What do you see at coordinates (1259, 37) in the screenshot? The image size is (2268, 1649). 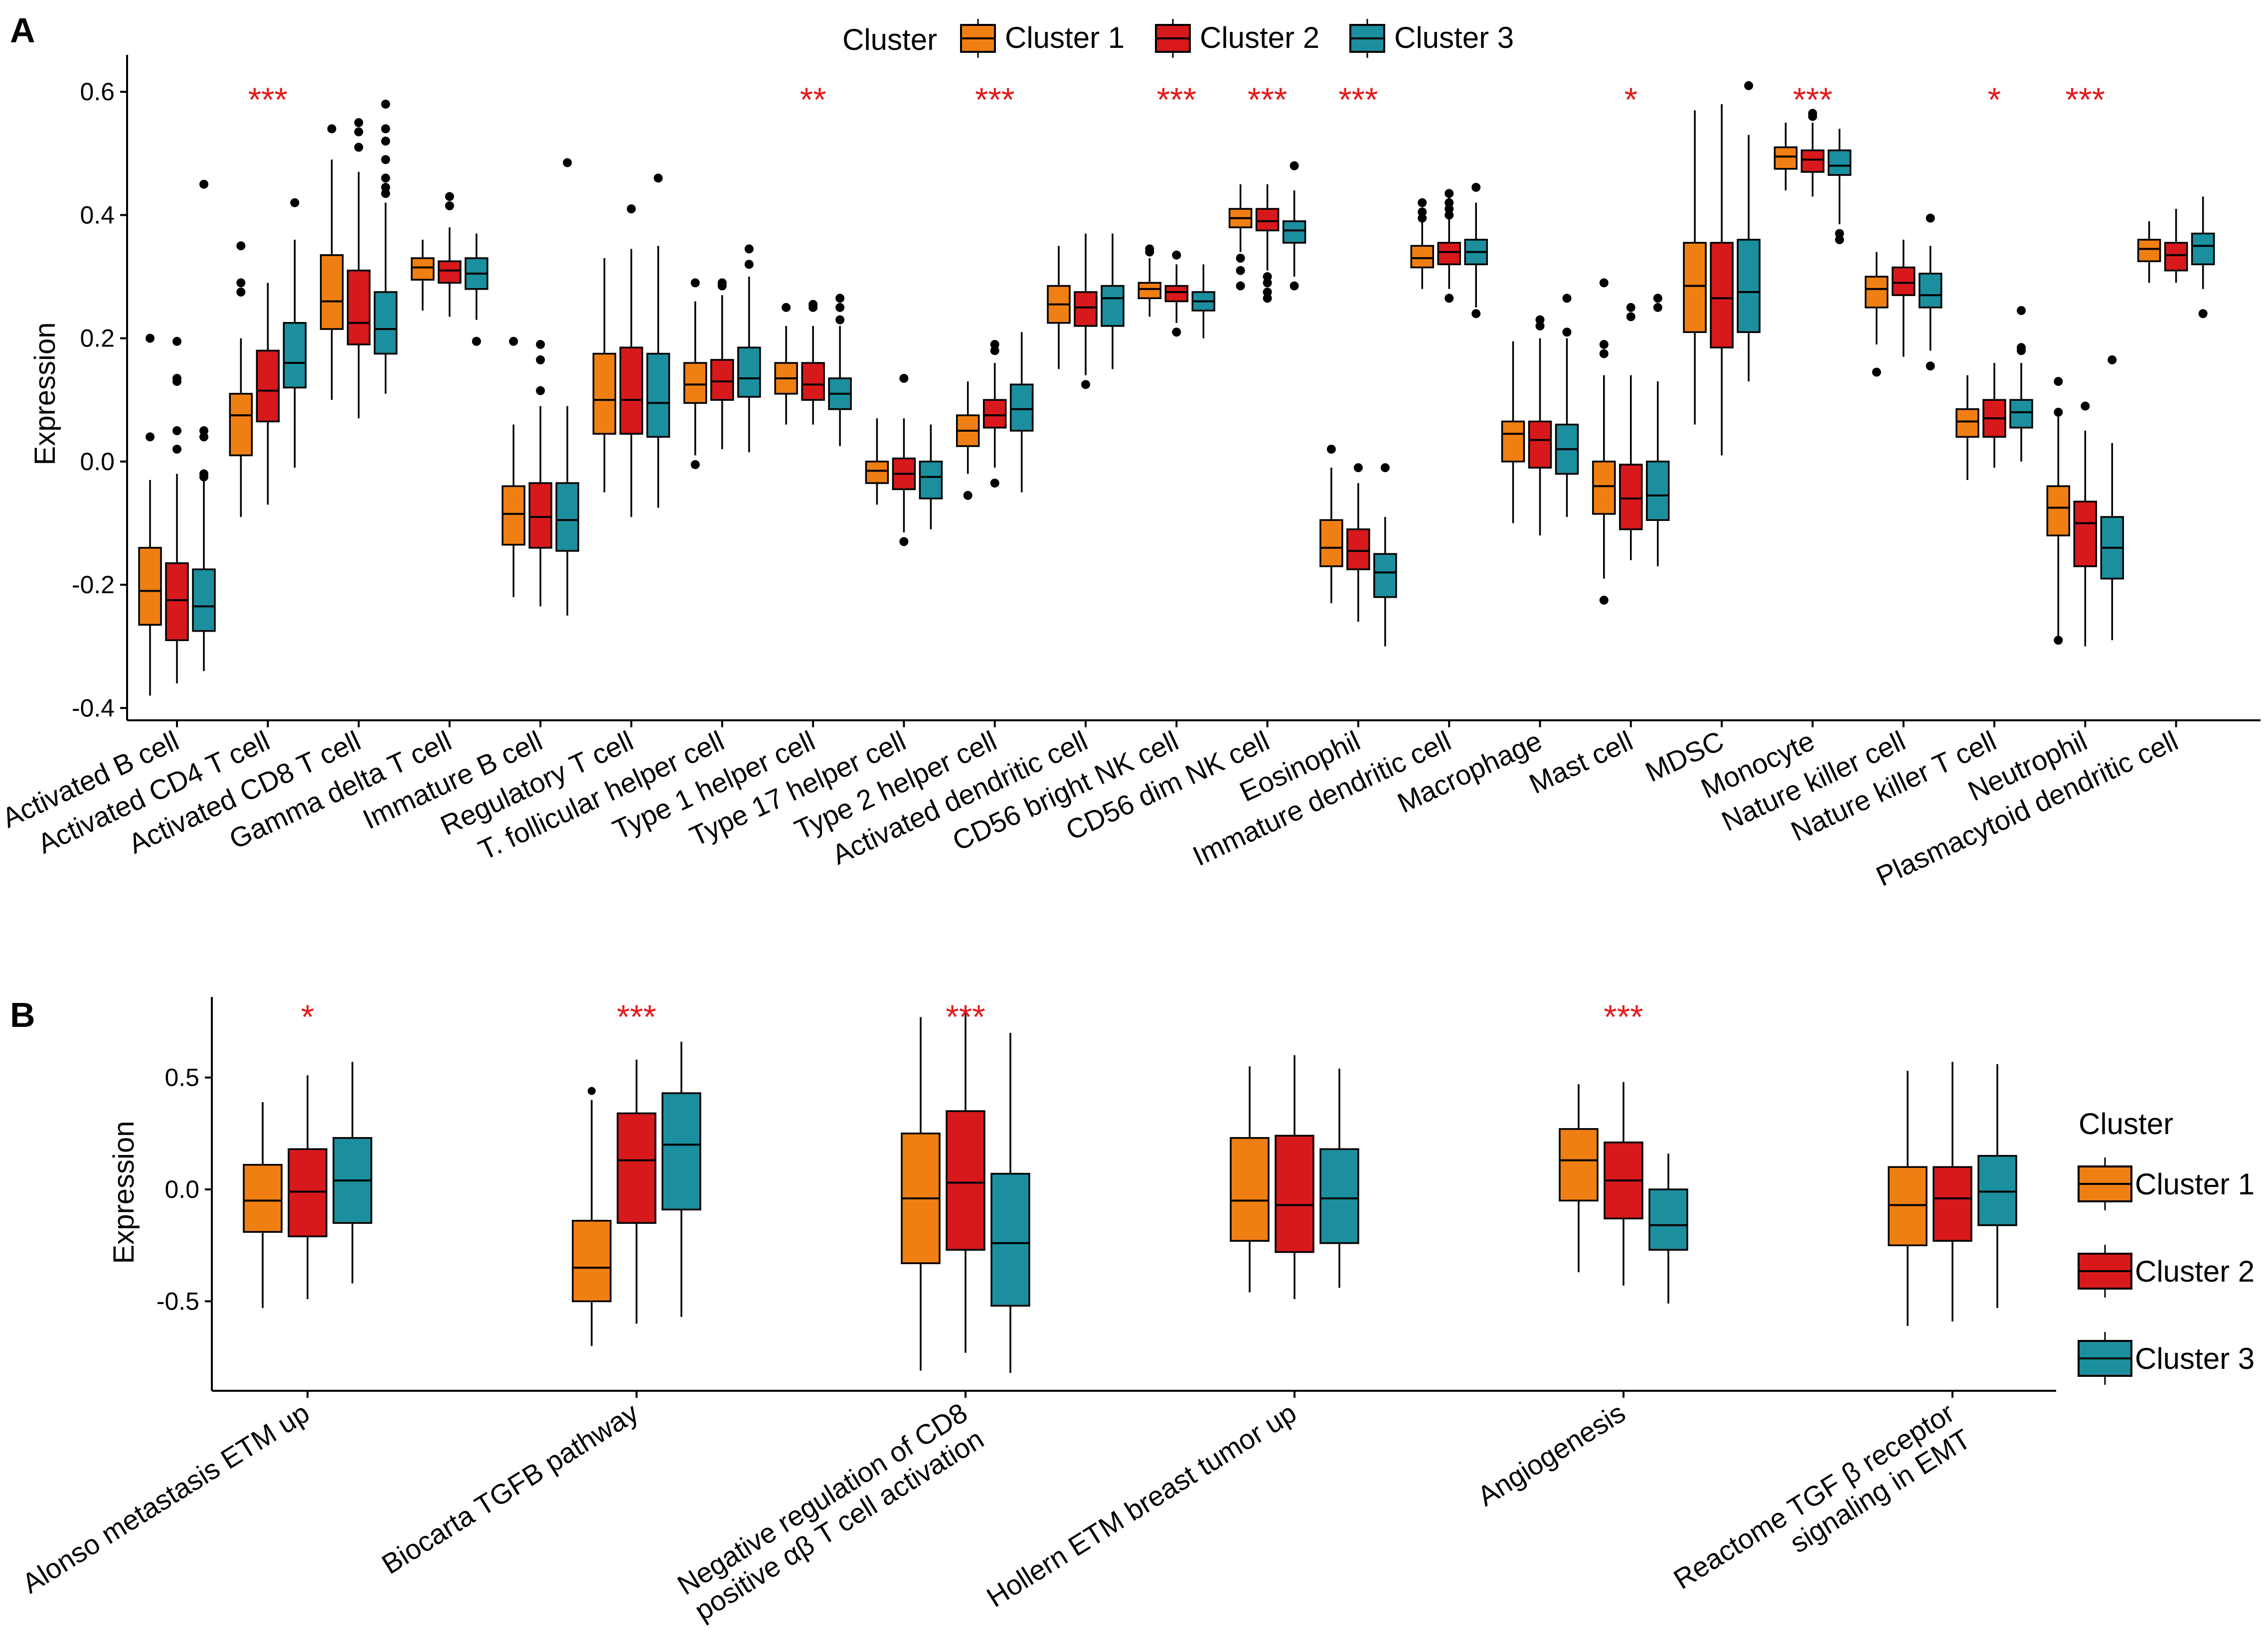 I see `legend-a-label-2: Cluster 2` at bounding box center [1259, 37].